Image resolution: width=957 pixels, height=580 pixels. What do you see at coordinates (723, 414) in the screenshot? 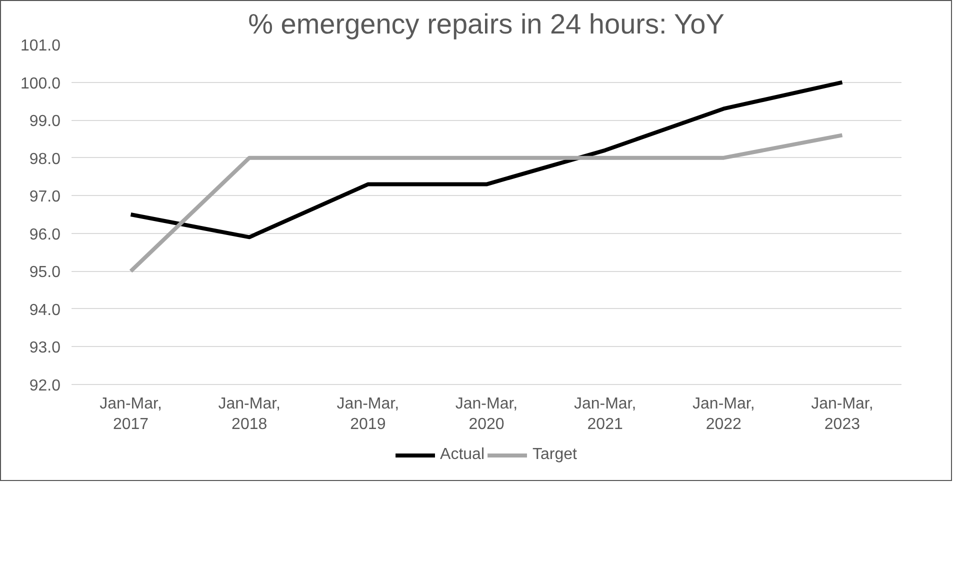
I see `x-tick-label: Jan-Mar, 2022` at bounding box center [723, 414].